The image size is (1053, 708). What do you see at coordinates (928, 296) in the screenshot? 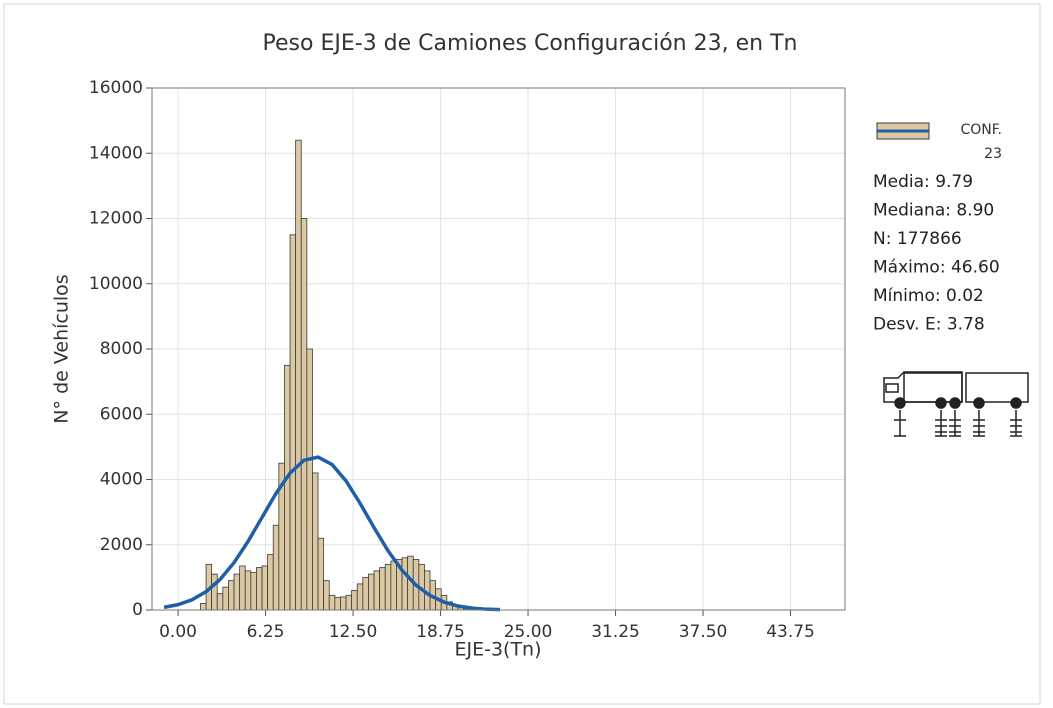
I see `stat-label: Mínimo: 0.02` at bounding box center [928, 296].